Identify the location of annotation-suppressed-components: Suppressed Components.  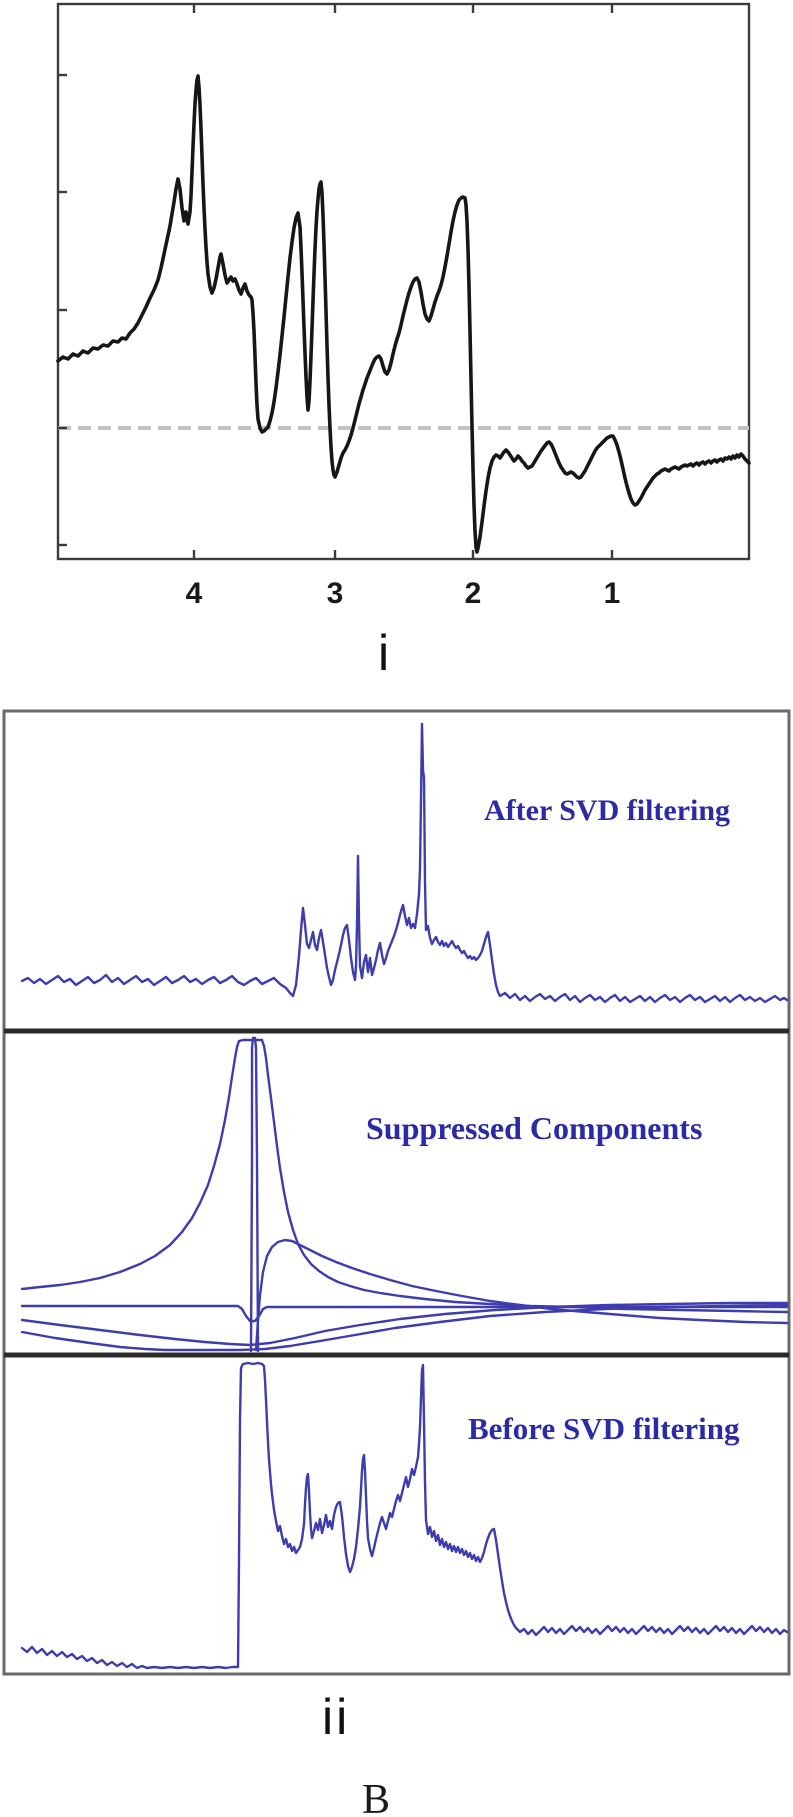
(534, 1128).